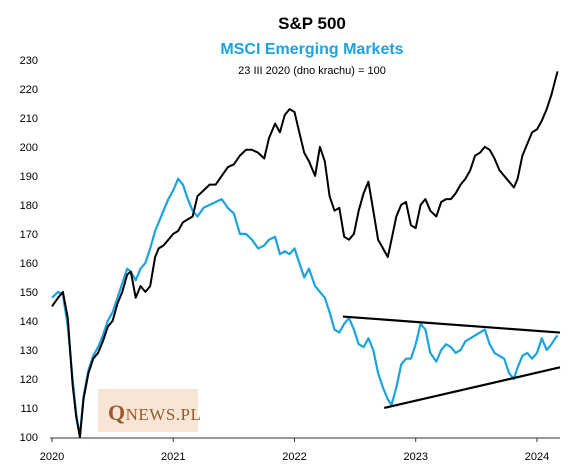 The image size is (588, 472). Describe the element at coordinates (29, 177) in the screenshot. I see `y-tick-label: 190` at that location.